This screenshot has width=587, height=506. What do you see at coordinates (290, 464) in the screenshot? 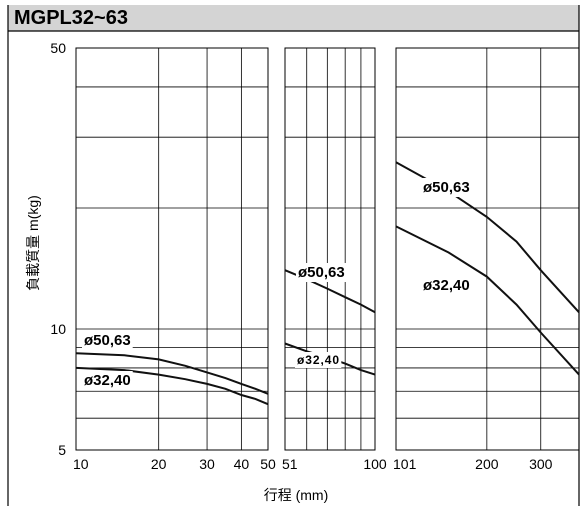
I see `x-tick-label: 51` at bounding box center [290, 464].